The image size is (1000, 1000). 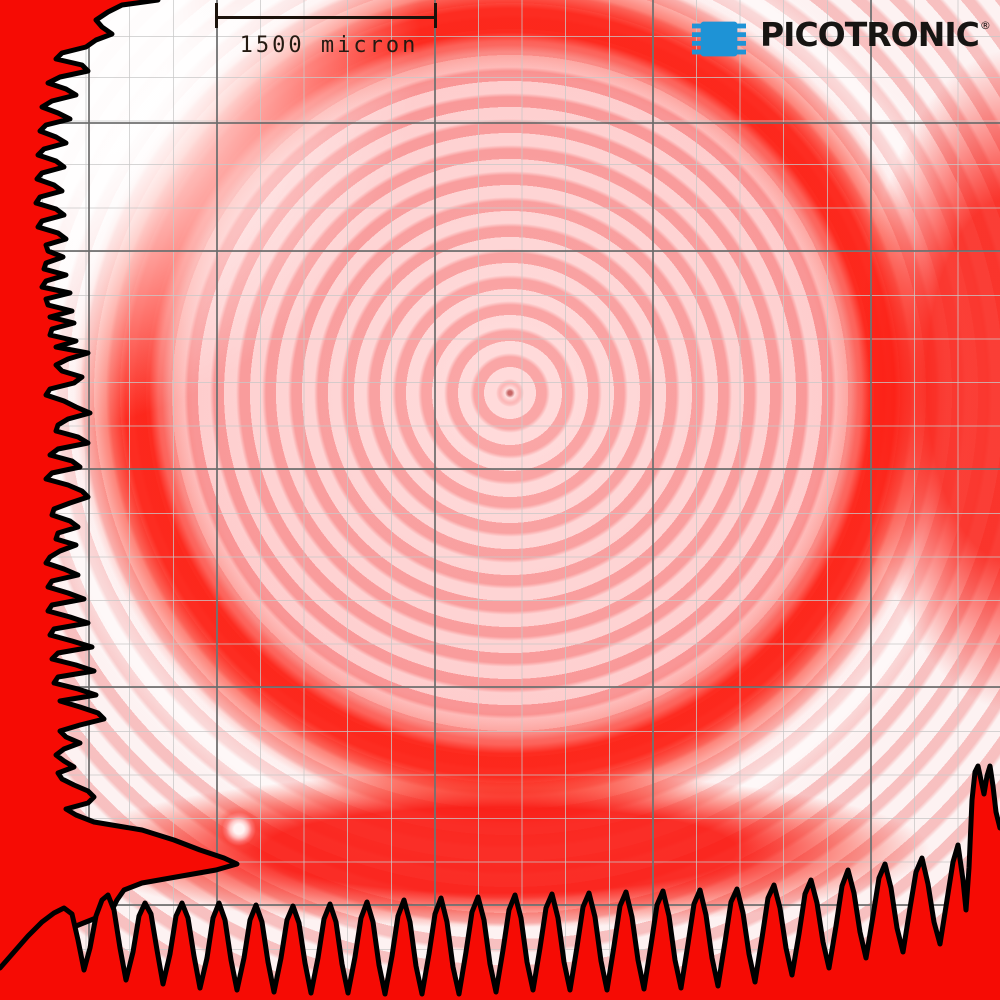 I want to click on scale-bar-line, so click(x=326, y=17).